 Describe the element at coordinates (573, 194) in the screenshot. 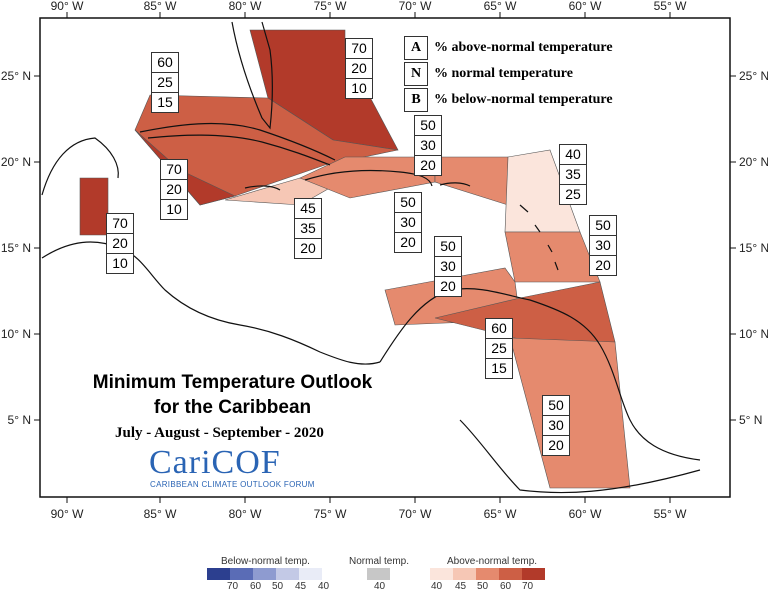

I see `prob-below: 25` at that location.